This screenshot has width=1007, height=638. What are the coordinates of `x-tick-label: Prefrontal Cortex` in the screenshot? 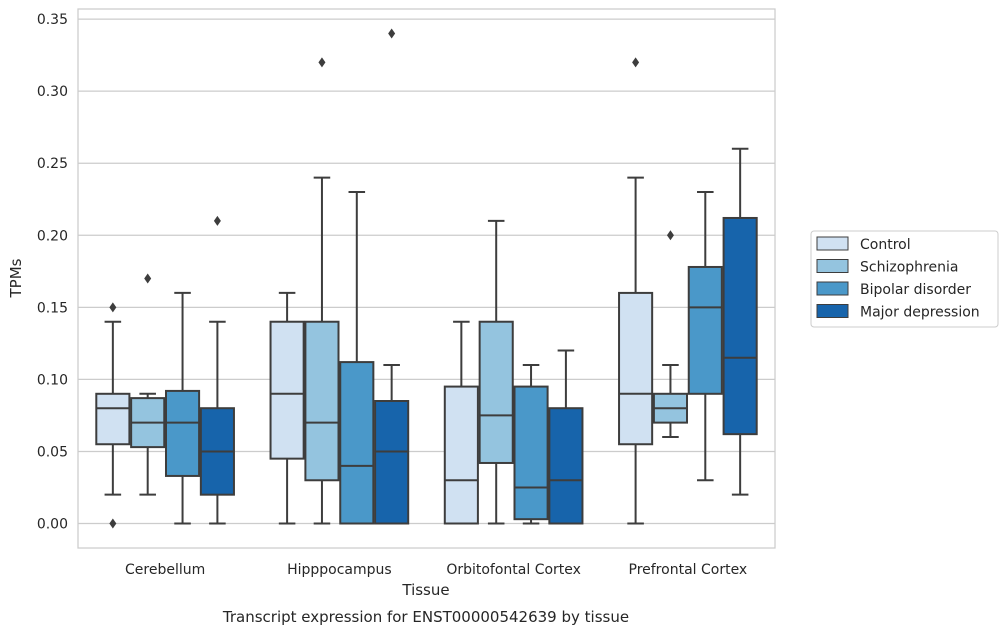 It's located at (688, 570).